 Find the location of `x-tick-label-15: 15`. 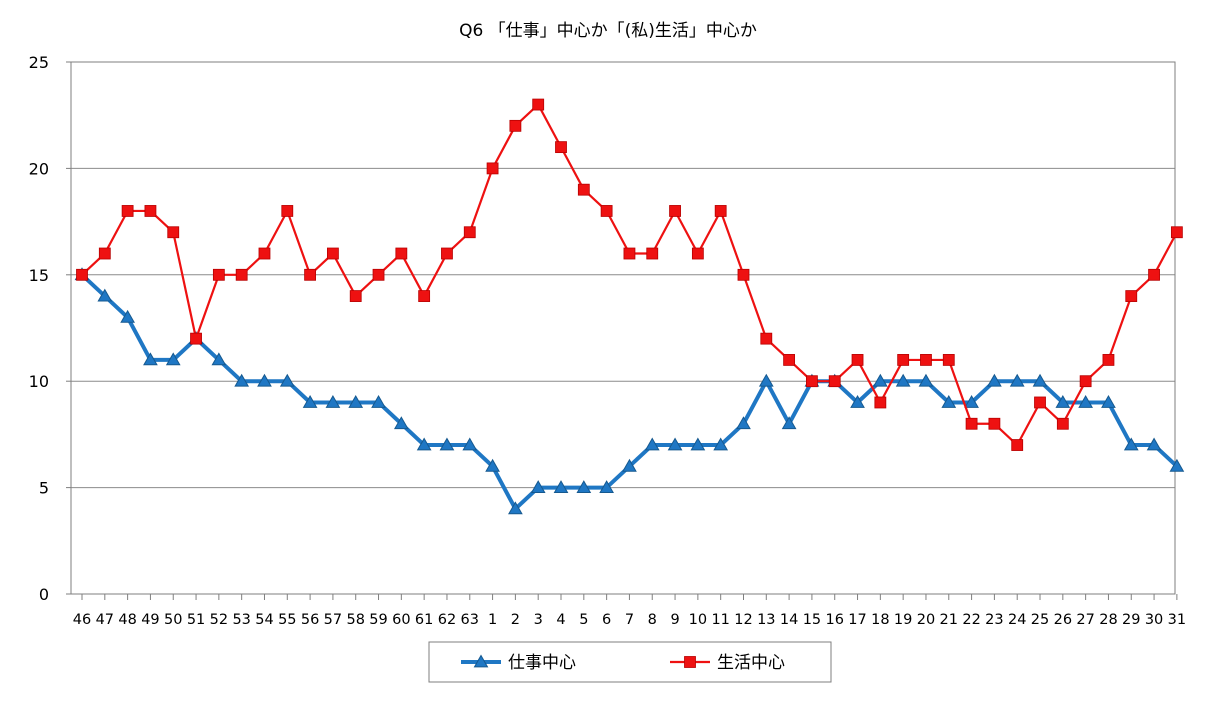

x-tick-label-15: 15 is located at coordinates (812, 620).